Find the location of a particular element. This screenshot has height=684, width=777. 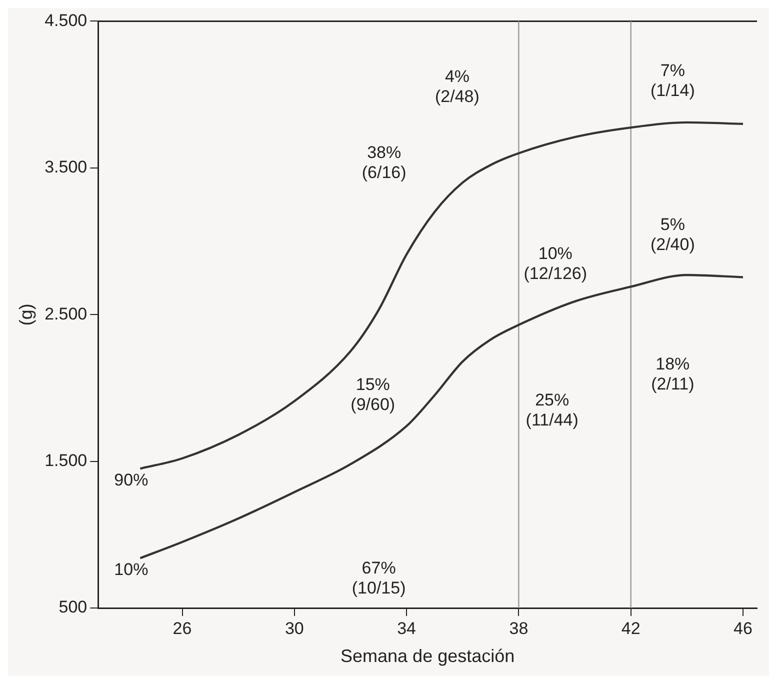

x-axis-title: Semana de gestación is located at coordinates (427, 656).